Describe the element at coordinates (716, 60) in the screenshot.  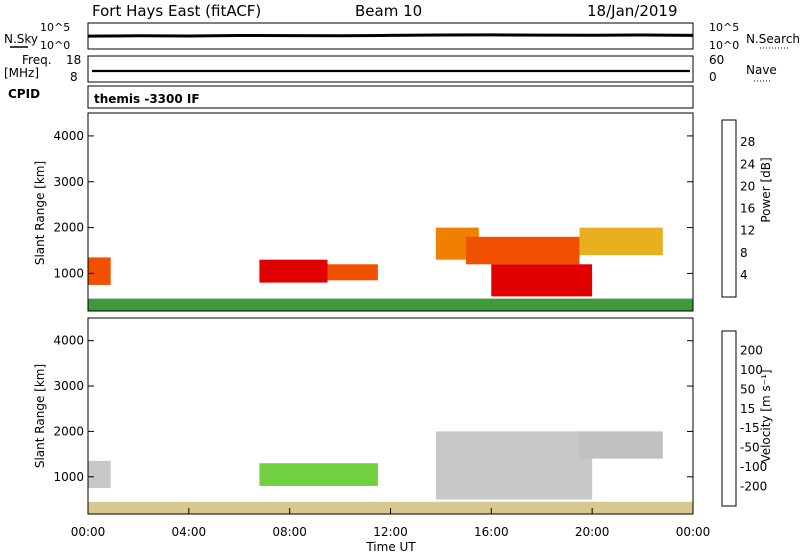
I see `nave-top-tick: 60` at that location.